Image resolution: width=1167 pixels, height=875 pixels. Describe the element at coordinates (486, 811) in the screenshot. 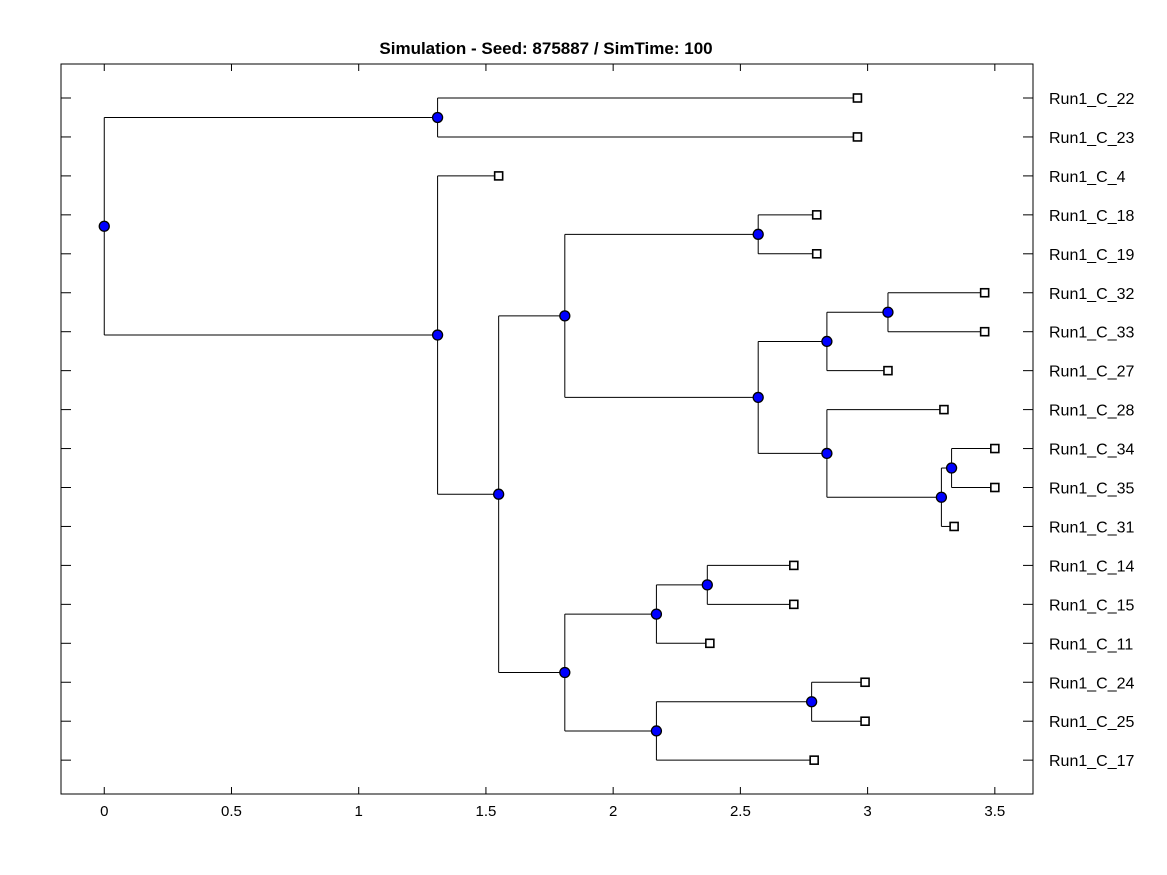

I see `x-tick-label: 1.5` at that location.